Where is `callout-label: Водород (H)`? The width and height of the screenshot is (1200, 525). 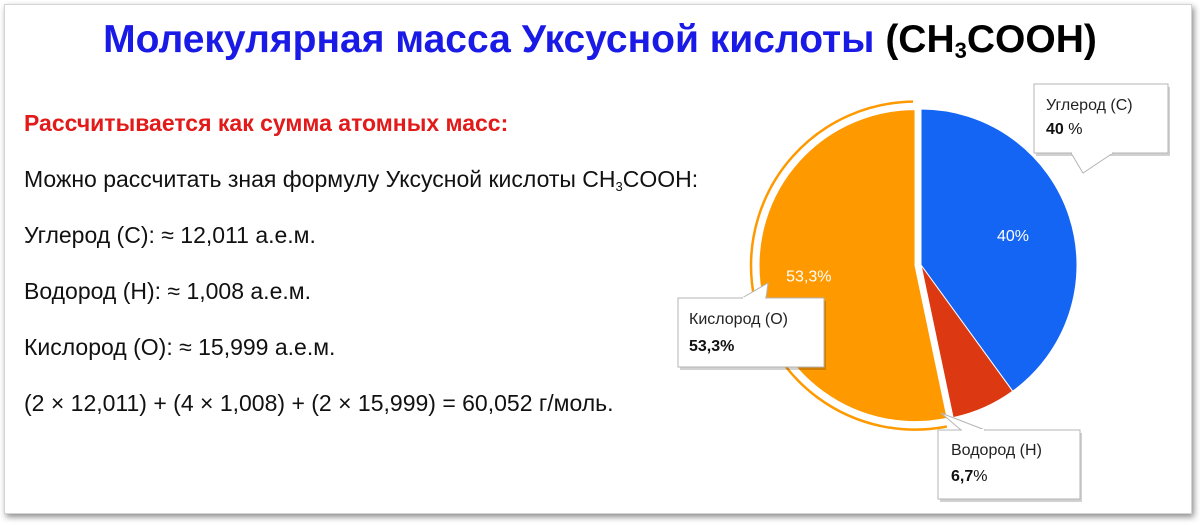 callout-label: Водород (H) is located at coordinates (996, 450).